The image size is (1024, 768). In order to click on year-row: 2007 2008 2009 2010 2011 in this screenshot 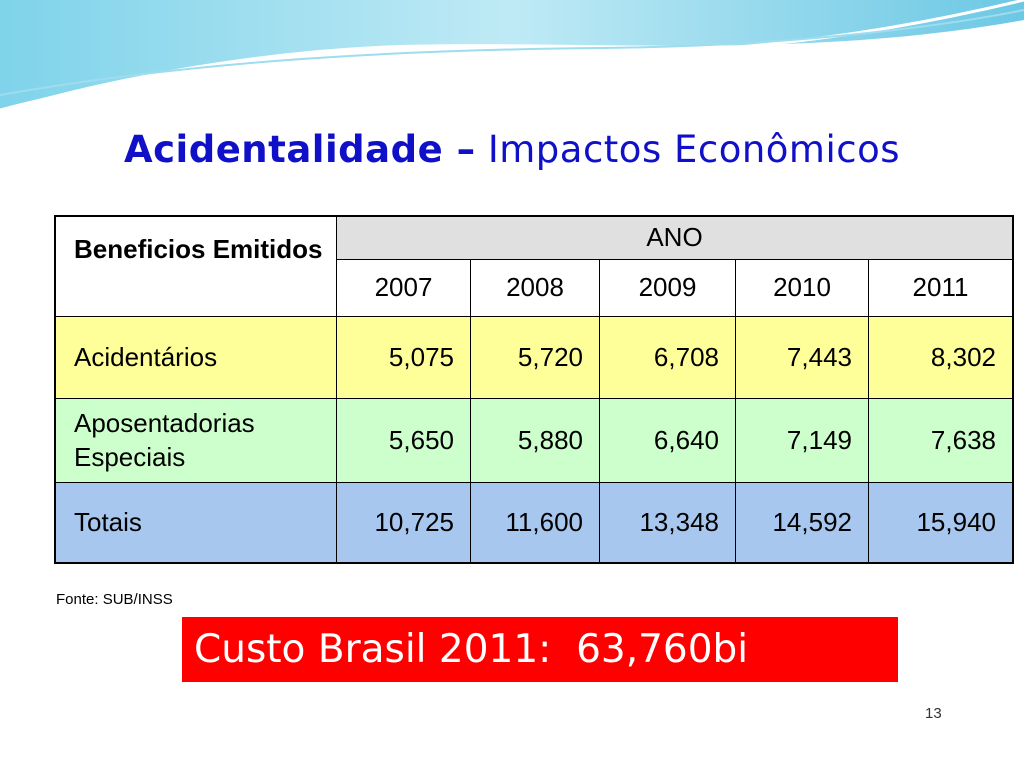, I will do `click(534, 287)`.